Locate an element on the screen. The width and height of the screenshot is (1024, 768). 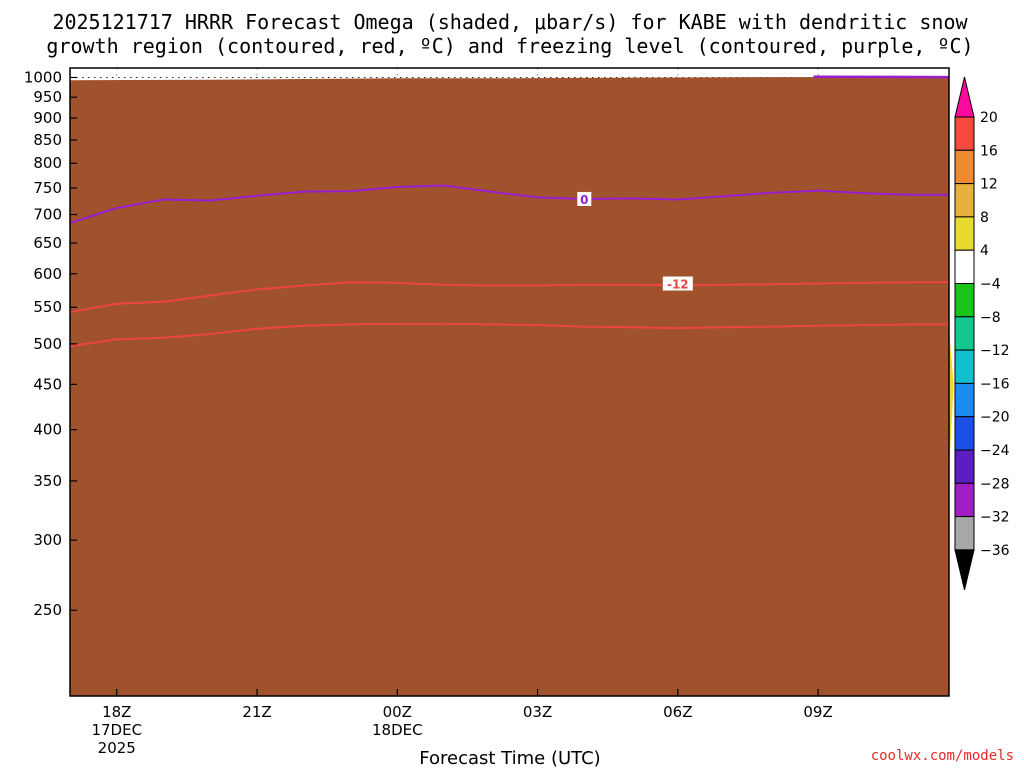
y-tick-label-950: 950 is located at coordinates (47, 97).